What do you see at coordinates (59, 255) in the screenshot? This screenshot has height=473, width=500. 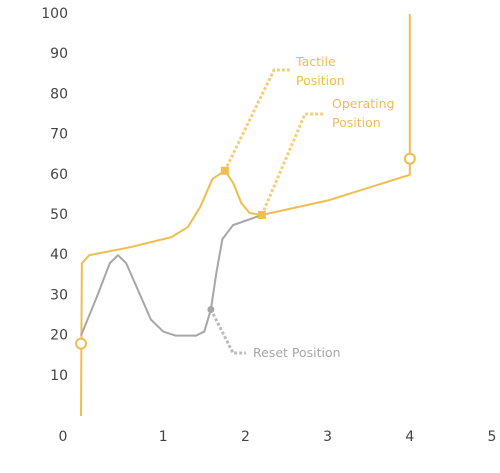 I see `y-tick-label: 40` at bounding box center [59, 255].